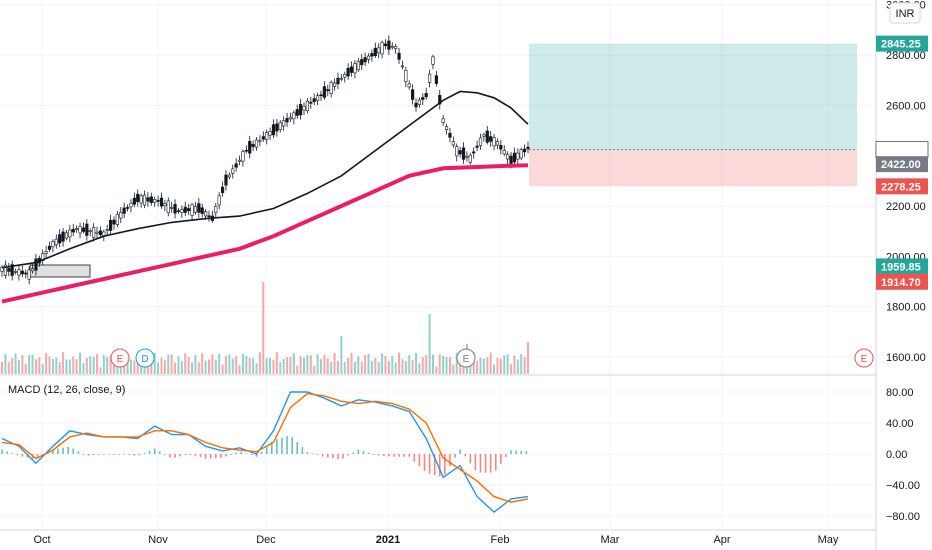 The image size is (932, 550). Describe the element at coordinates (905, 13) in the screenshot. I see `currency-button: INR` at that location.